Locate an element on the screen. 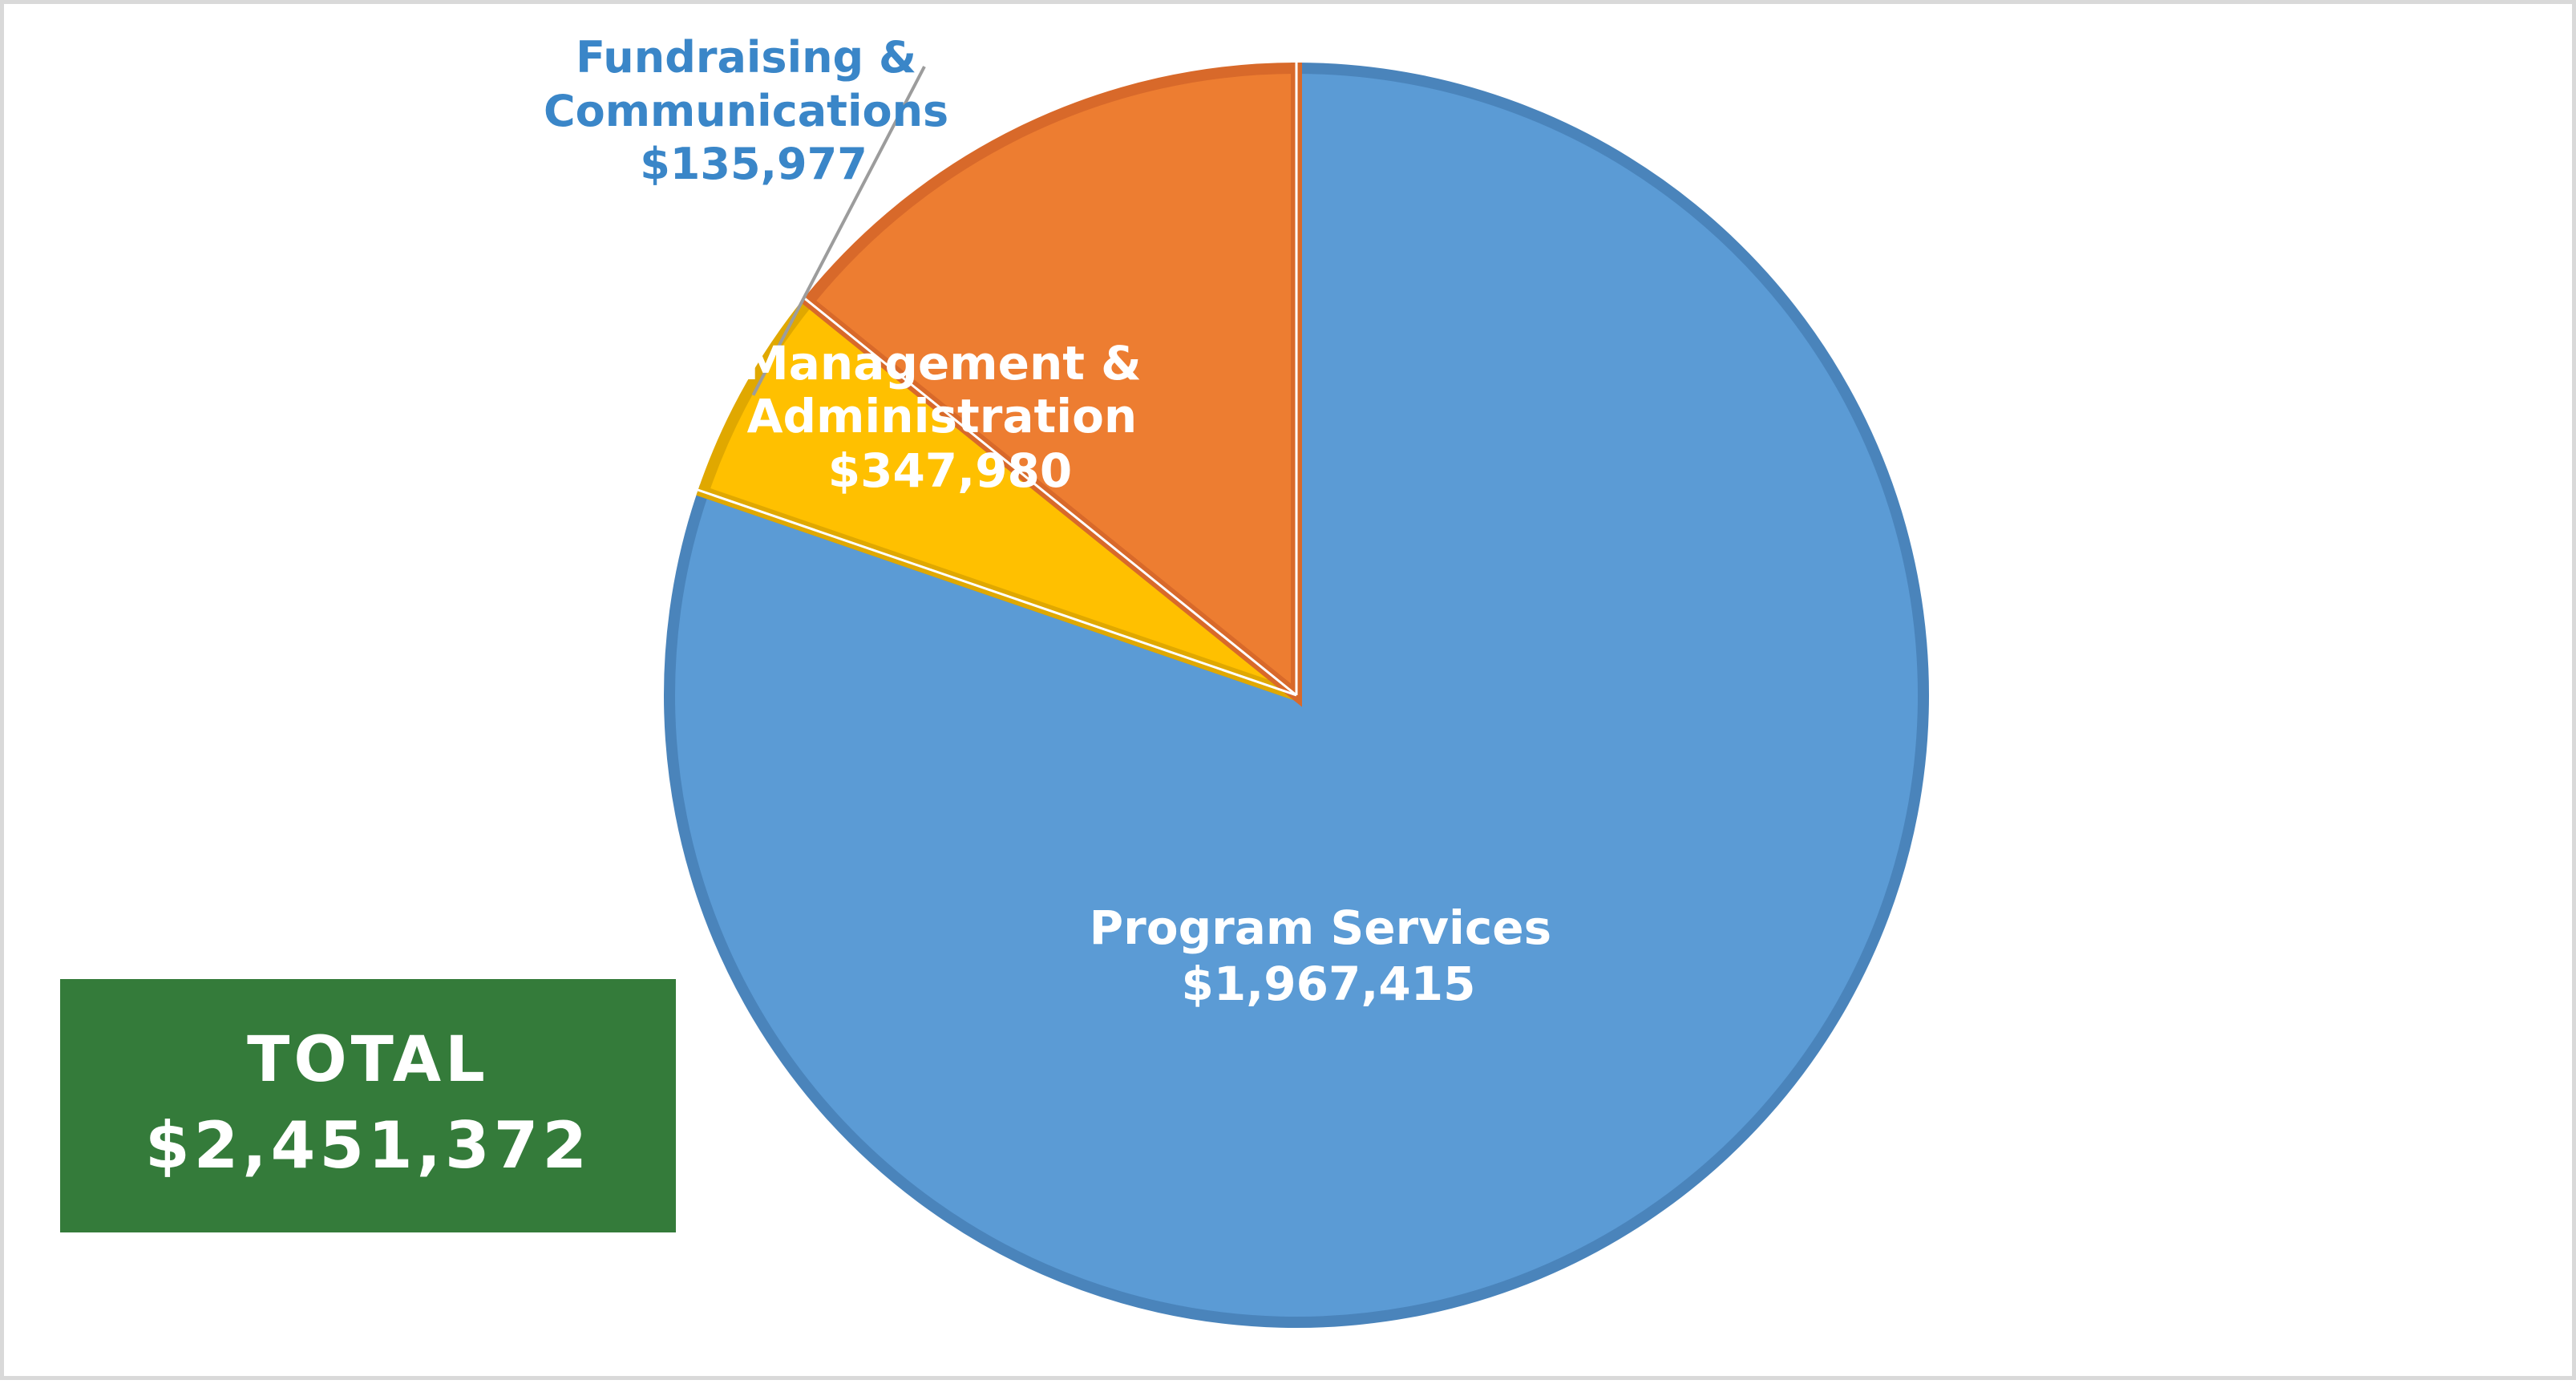 This screenshot has width=2576, height=1384. total-value: $2,451,372 is located at coordinates (368, 1145).